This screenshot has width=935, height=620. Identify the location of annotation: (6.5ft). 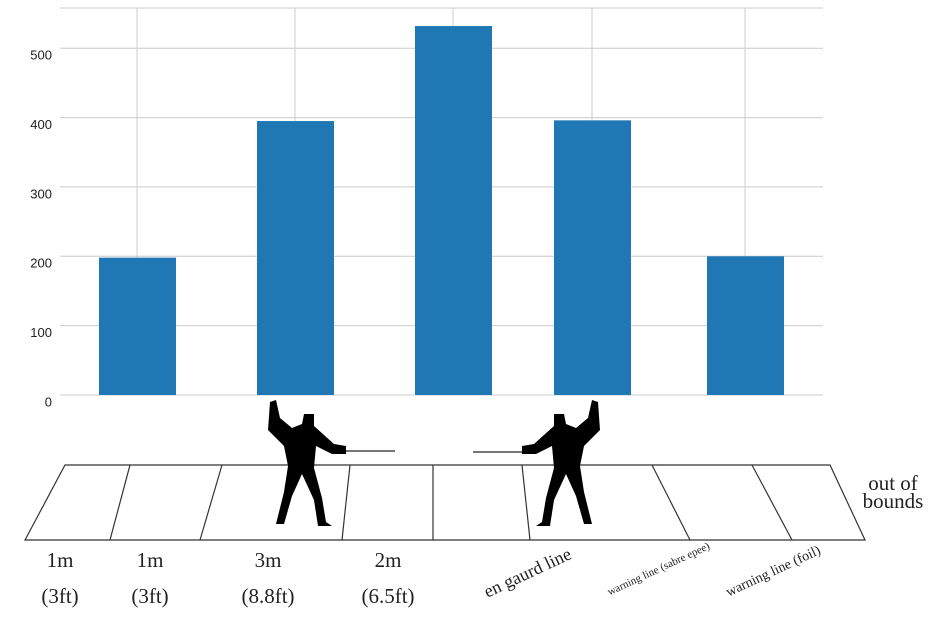
(387, 596).